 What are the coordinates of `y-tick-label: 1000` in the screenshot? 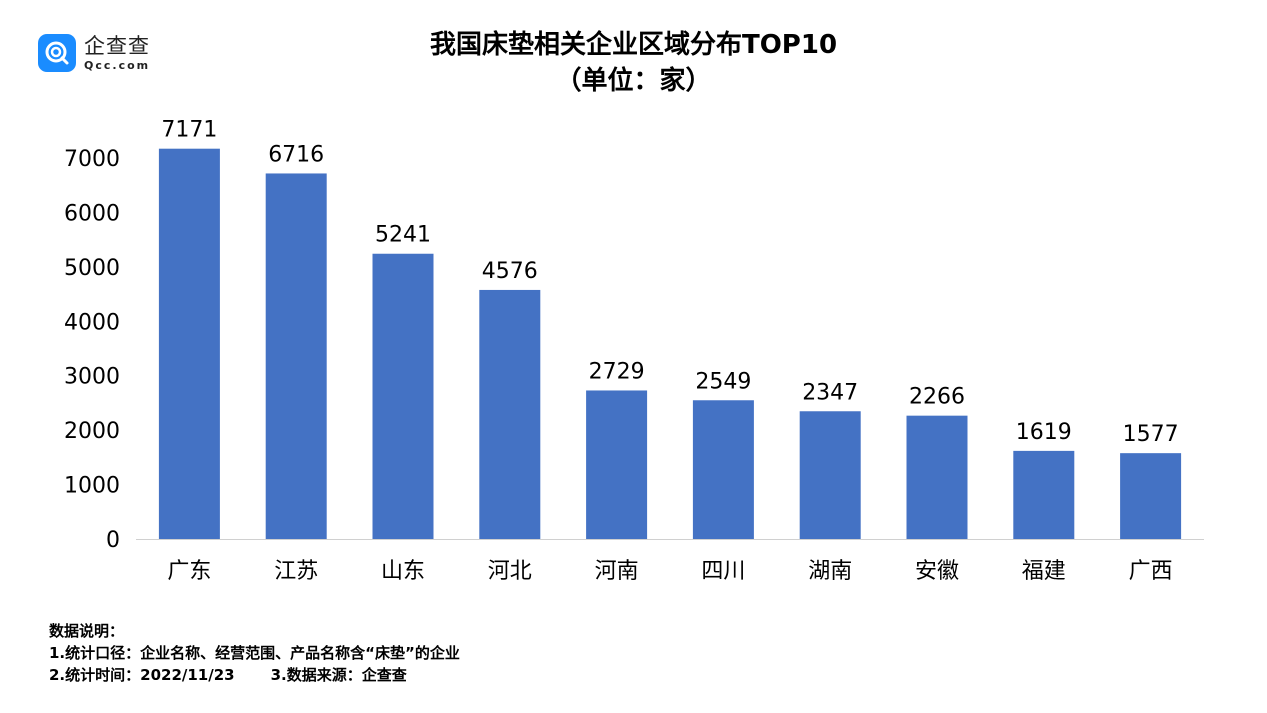 It's located at (92, 486).